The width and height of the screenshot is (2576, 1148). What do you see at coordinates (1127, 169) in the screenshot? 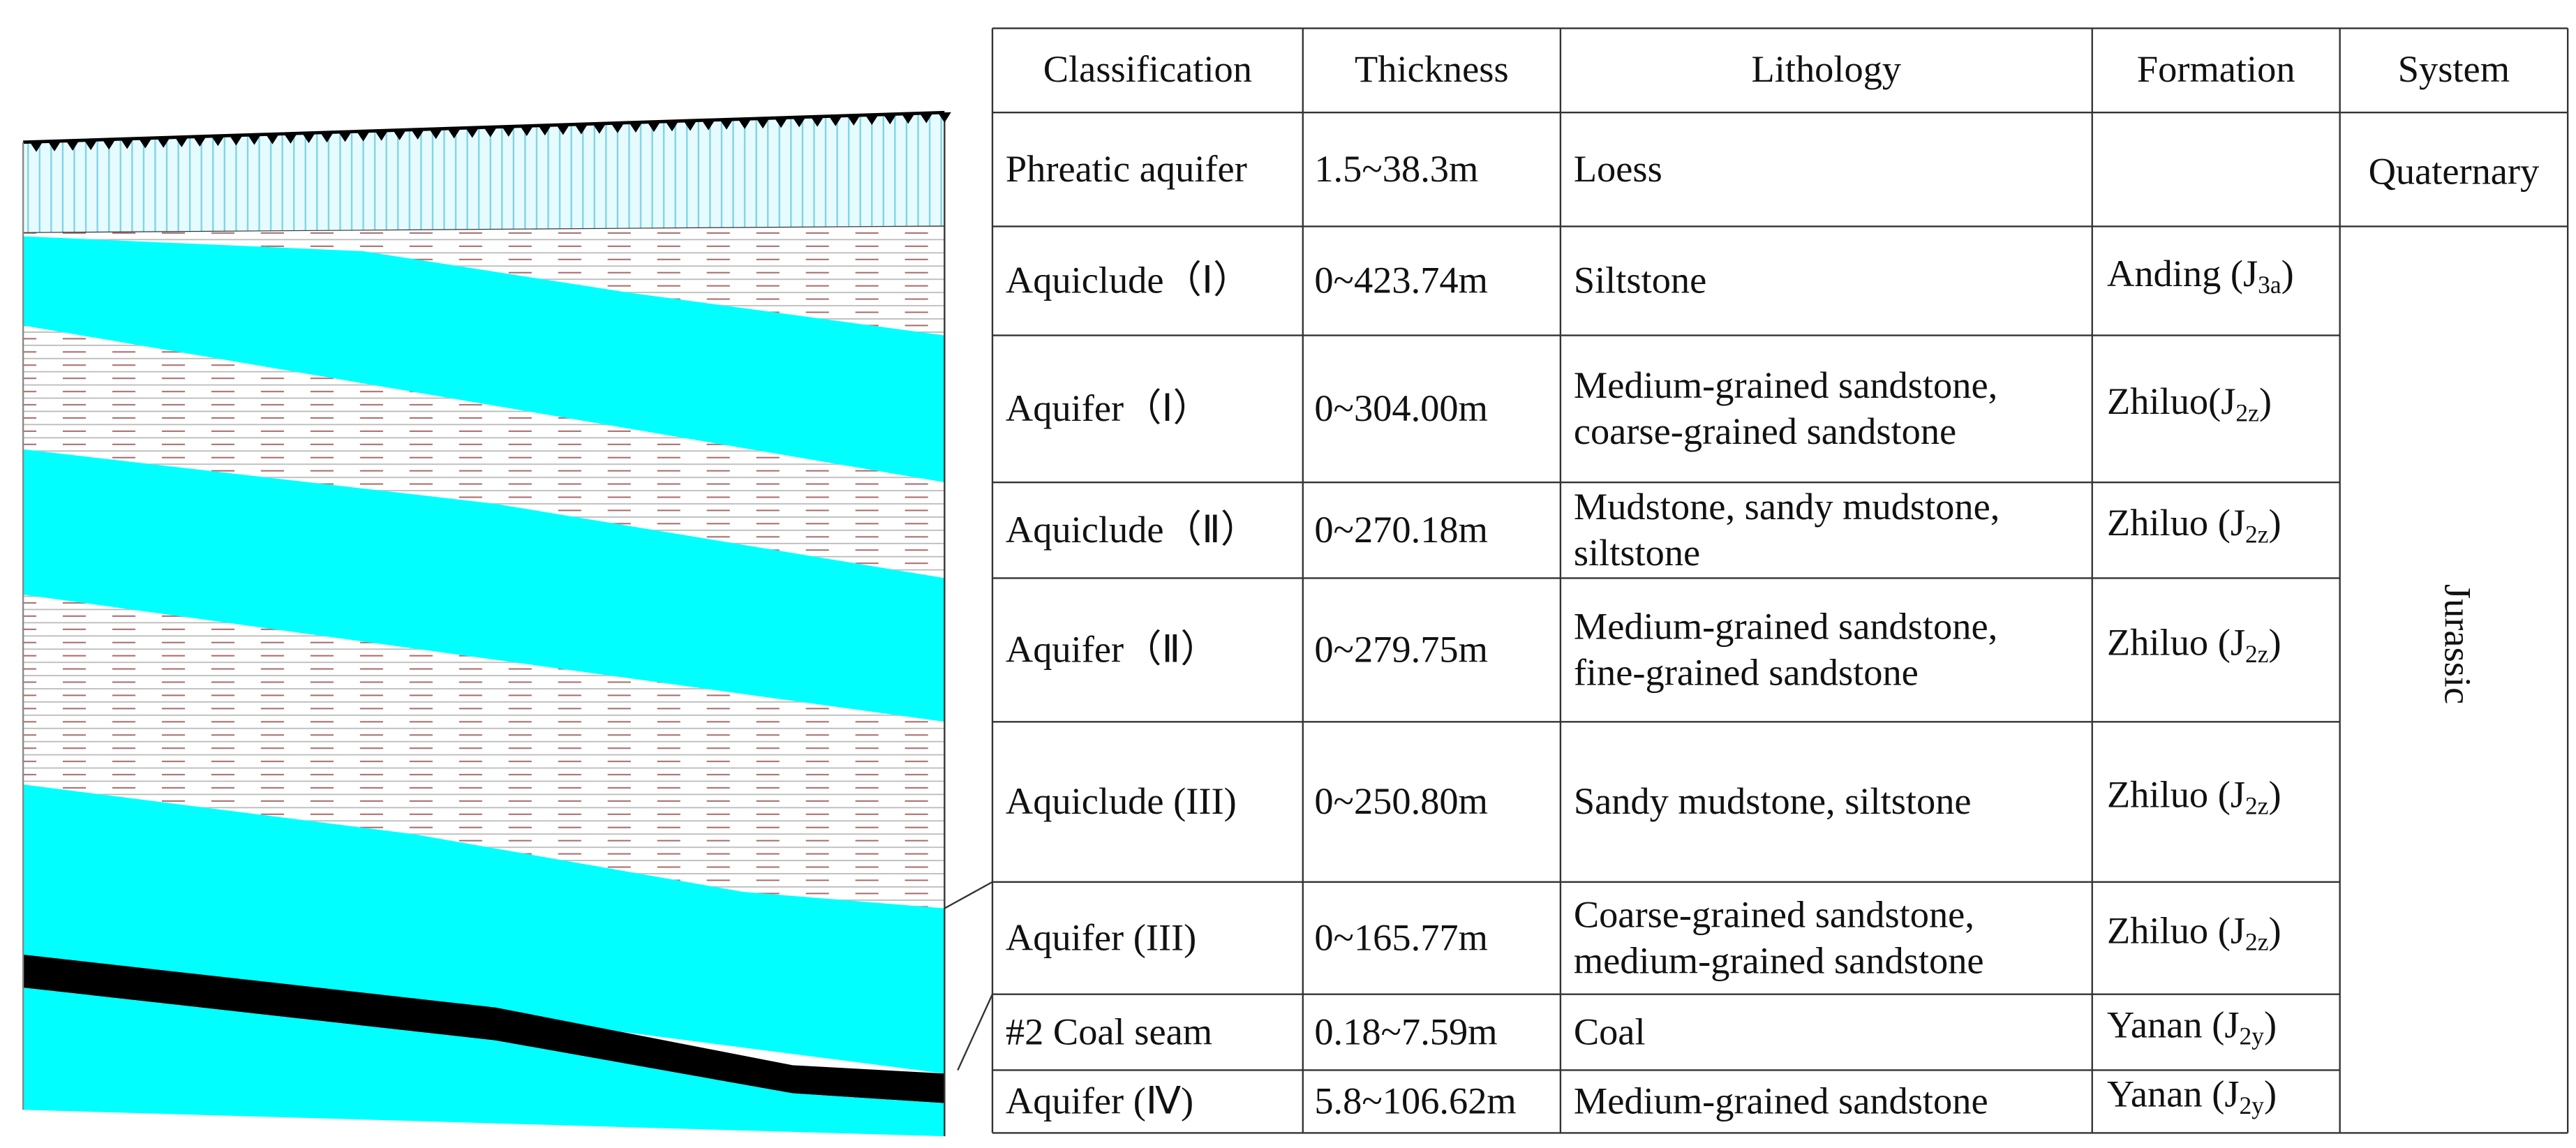
I see `classification: Phreatic aquifer` at bounding box center [1127, 169].